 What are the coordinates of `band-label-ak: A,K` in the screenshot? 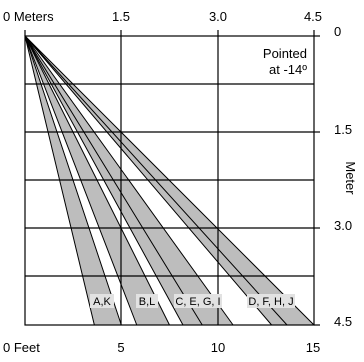 It's located at (102, 302).